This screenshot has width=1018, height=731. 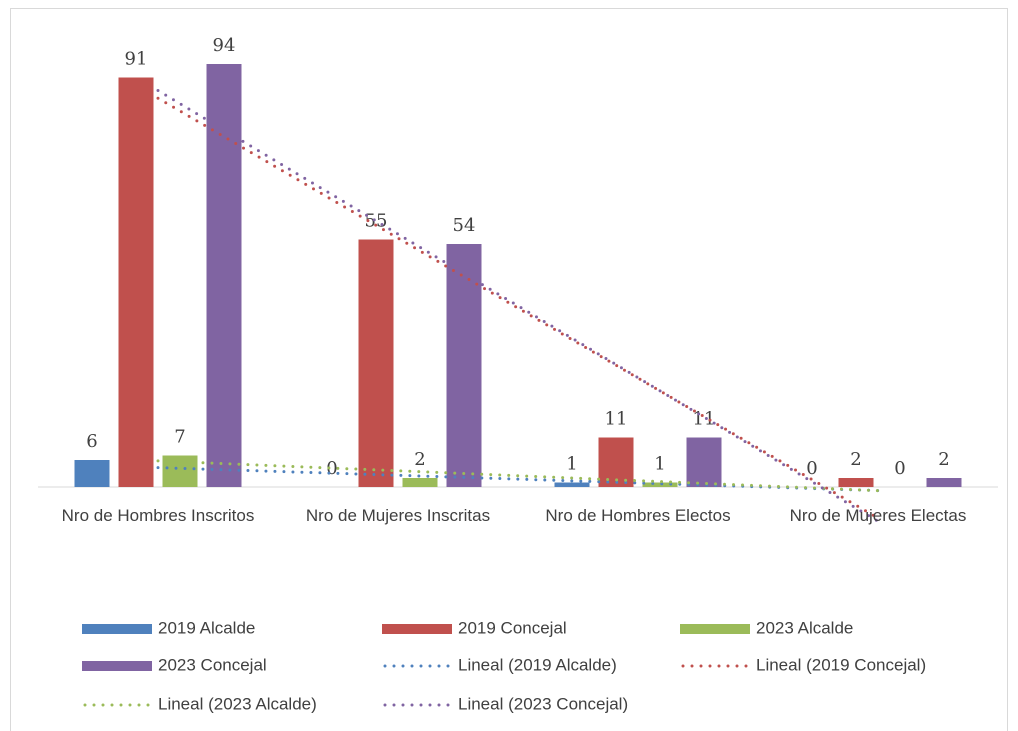 I want to click on legend-label: 2019 Alcalde, so click(x=206, y=627).